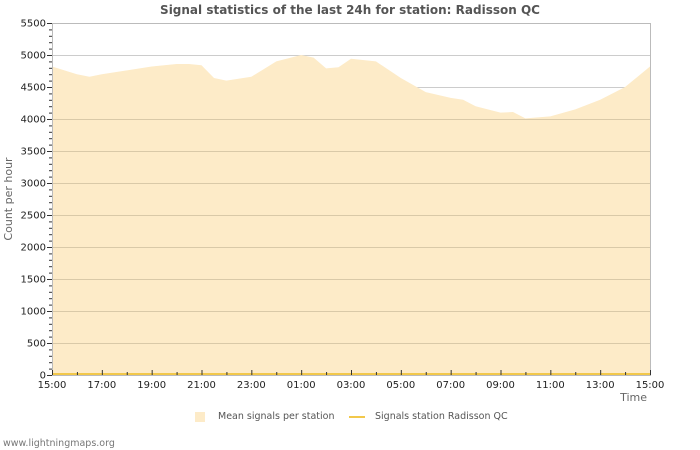 The height and width of the screenshot is (450, 700). Describe the element at coordinates (33, 216) in the screenshot. I see `svg-text: 2500` at that location.